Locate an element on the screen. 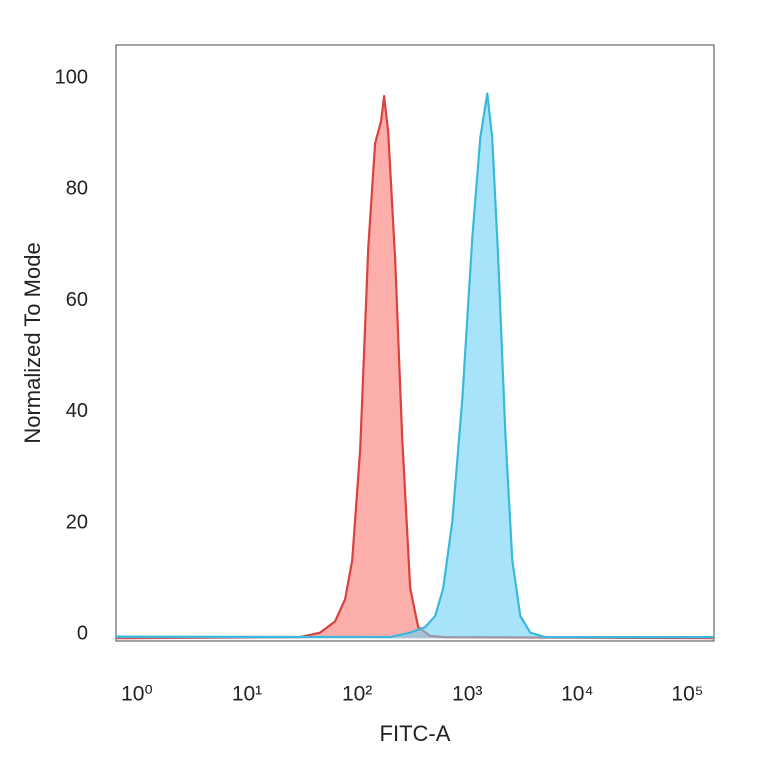 The image size is (764, 764). y-axis-label: Normalized To Mode is located at coordinates (32, 342).